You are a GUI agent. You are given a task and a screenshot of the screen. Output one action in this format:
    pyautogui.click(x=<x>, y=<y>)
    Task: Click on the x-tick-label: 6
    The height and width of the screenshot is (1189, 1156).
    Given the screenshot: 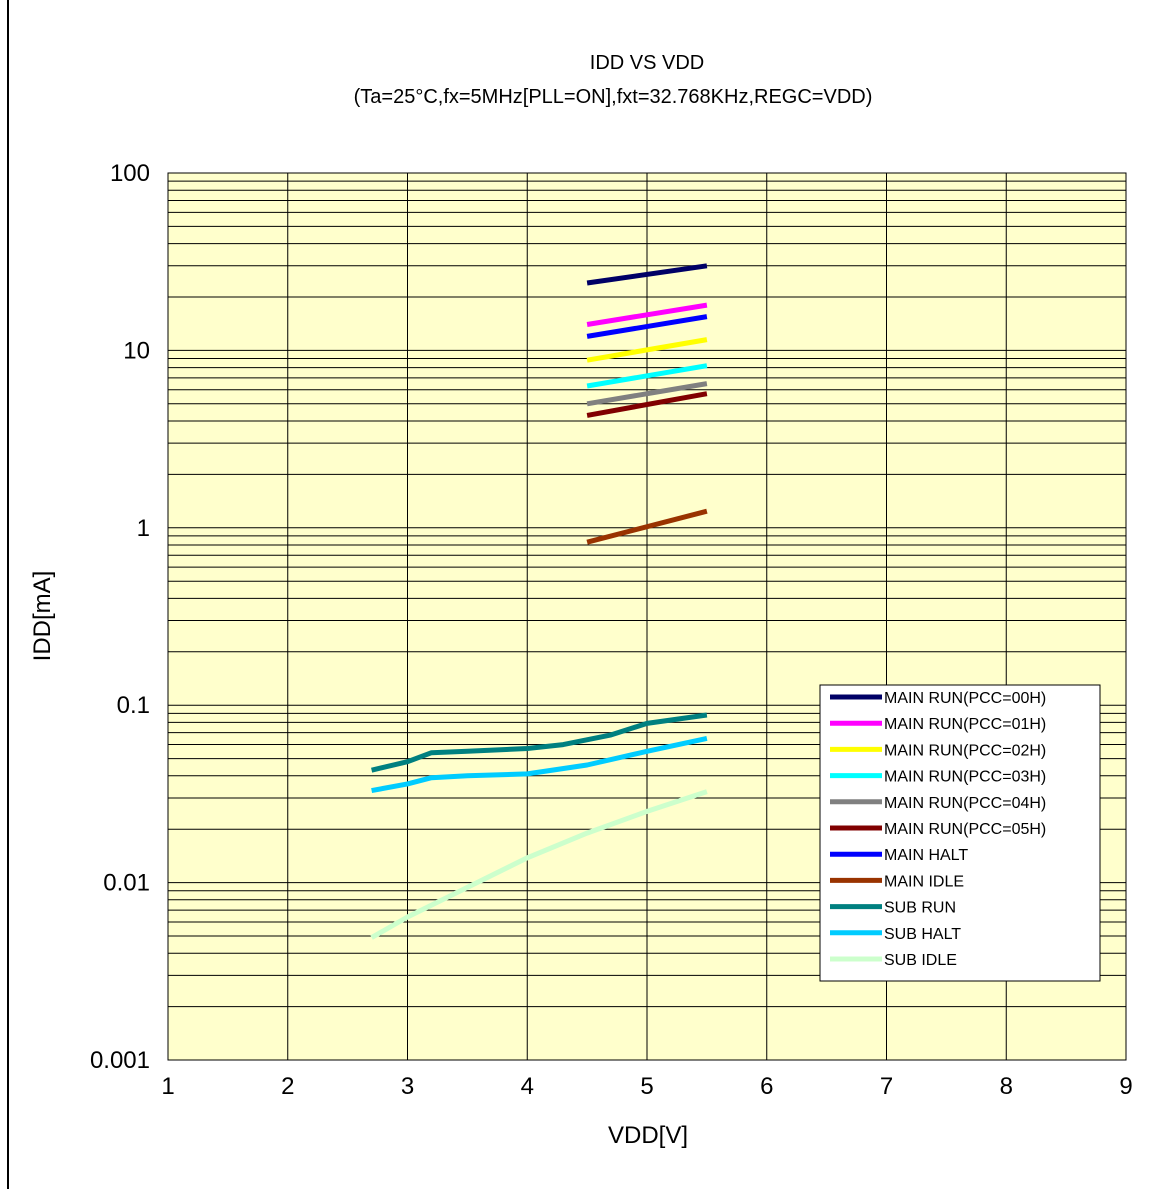 What is the action you would take?
    pyautogui.click(x=766, y=1086)
    